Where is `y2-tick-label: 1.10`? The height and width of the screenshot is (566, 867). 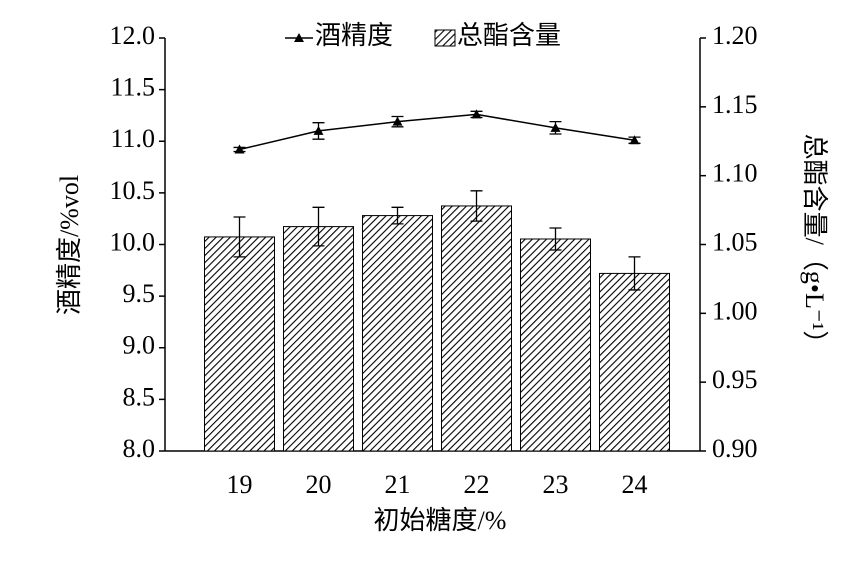 y2-tick-label: 1.10 is located at coordinates (735, 173).